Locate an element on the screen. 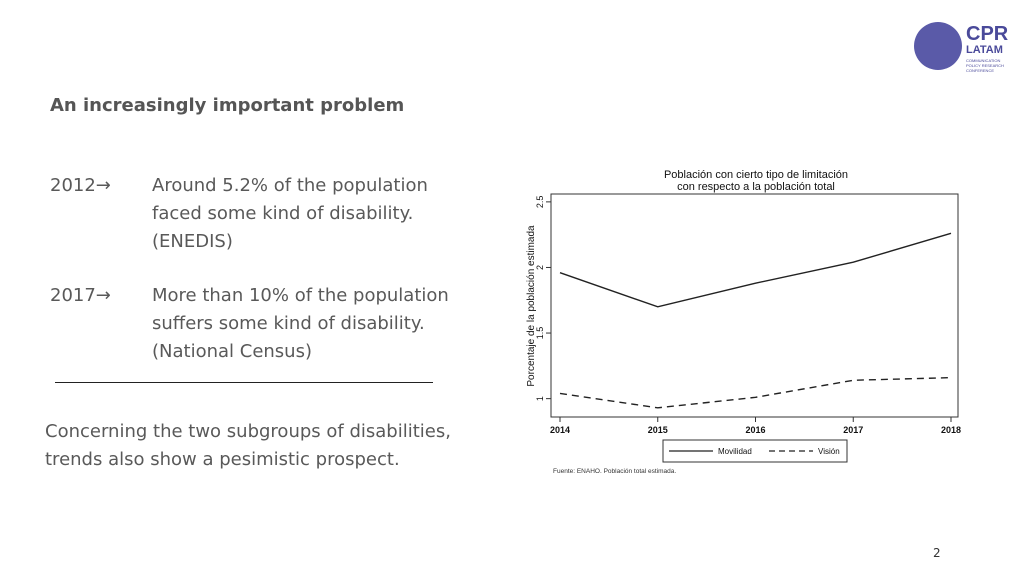 The width and height of the screenshot is (1024, 576). y-tick-label: 1.5 is located at coordinates (540, 333).